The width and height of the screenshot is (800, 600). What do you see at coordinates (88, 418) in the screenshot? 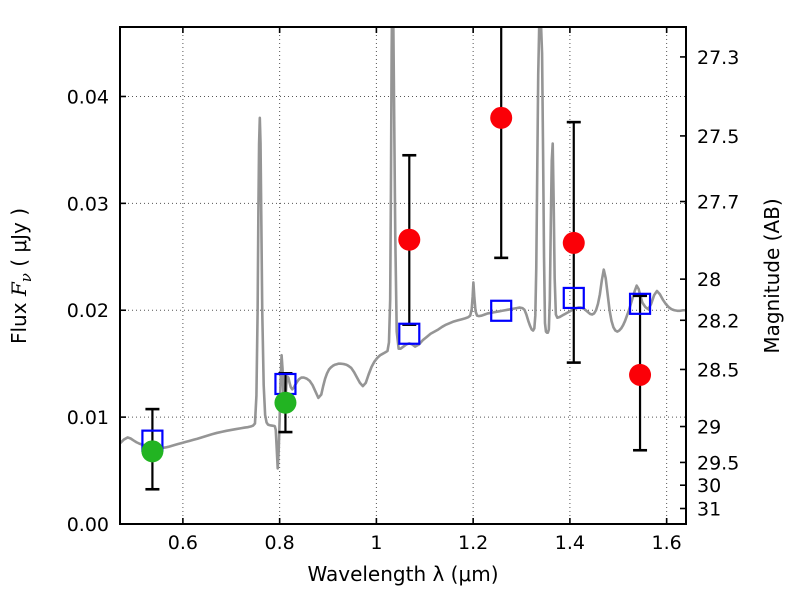
I see `y-tick-label: 0.01` at bounding box center [88, 418].